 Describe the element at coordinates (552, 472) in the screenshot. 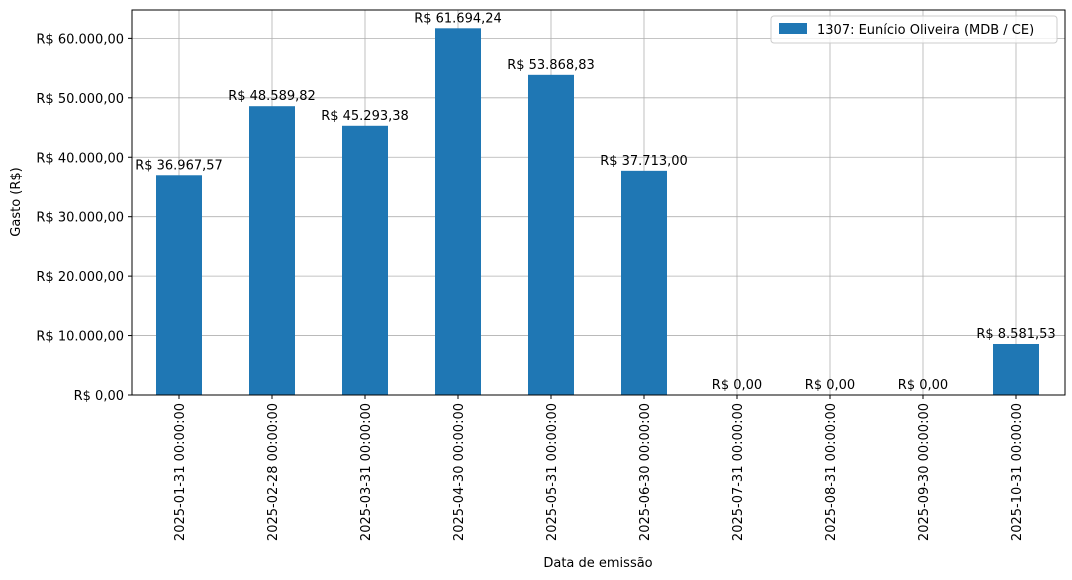

I see `x-tick-label: 2025-05-31 00:00:00` at that location.